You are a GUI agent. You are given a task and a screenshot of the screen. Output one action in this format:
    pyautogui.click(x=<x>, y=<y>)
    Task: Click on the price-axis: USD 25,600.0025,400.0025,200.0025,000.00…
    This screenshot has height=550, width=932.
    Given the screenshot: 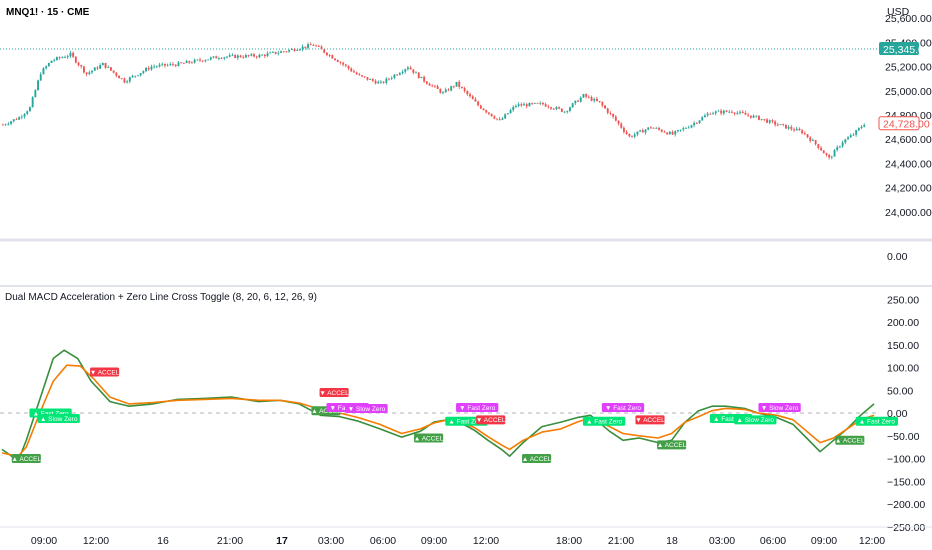 What is the action you would take?
    pyautogui.click(x=905, y=112)
    